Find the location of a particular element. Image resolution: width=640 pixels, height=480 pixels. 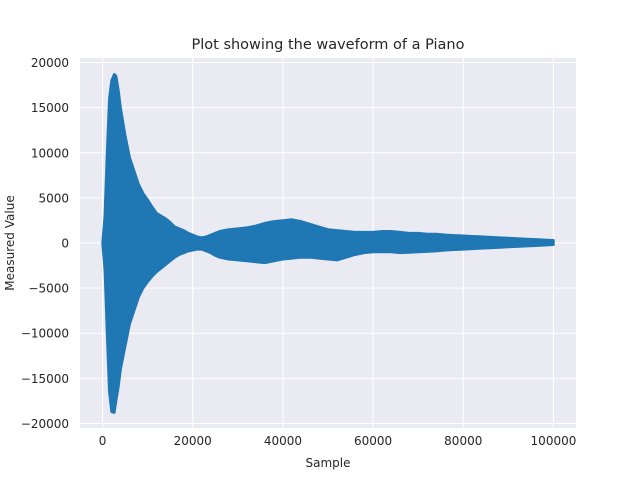

y-tick-label: 0 is located at coordinates (65, 244).